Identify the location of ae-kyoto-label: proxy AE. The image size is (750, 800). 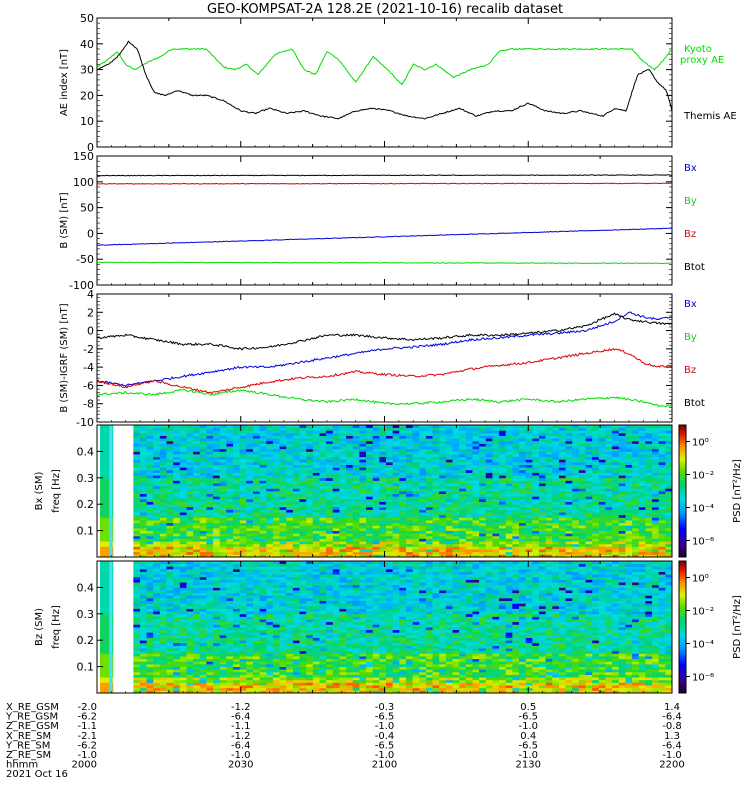
(702, 60).